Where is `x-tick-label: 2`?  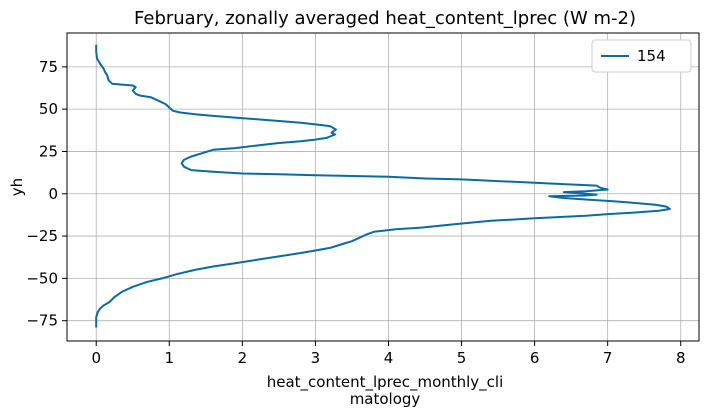 x-tick-label: 2 is located at coordinates (243, 358).